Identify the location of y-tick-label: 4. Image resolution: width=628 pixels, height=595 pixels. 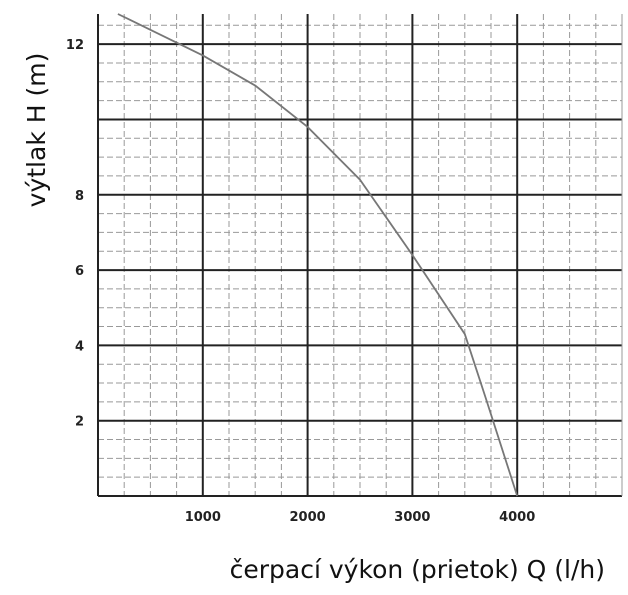
(79, 346).